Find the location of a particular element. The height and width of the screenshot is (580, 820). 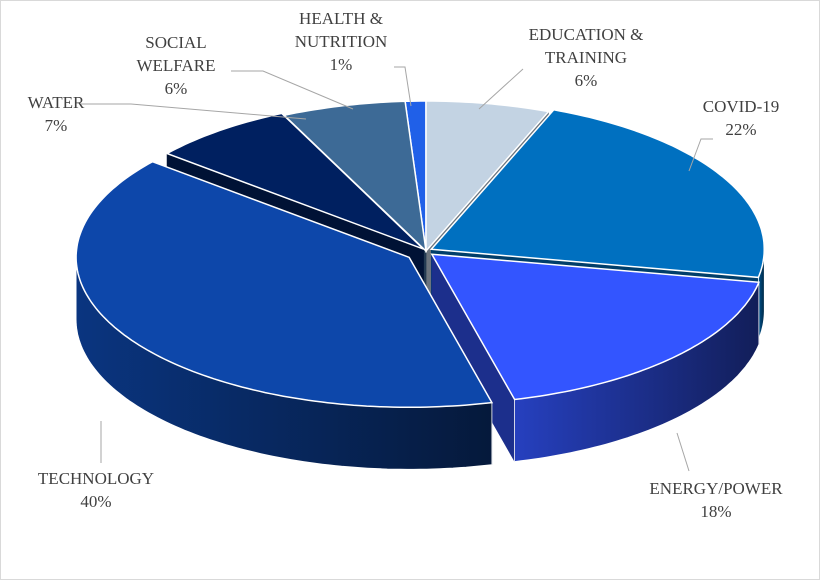

value-label: 18% is located at coordinates (716, 511).